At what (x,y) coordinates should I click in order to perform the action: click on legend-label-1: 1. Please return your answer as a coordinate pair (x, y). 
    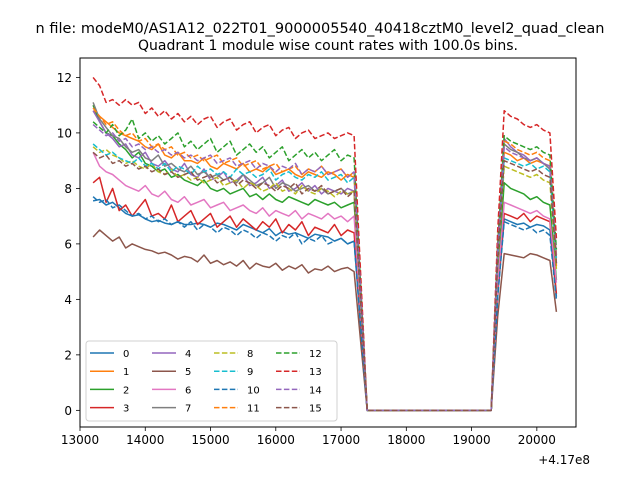
    Looking at the image, I should click on (126, 372).